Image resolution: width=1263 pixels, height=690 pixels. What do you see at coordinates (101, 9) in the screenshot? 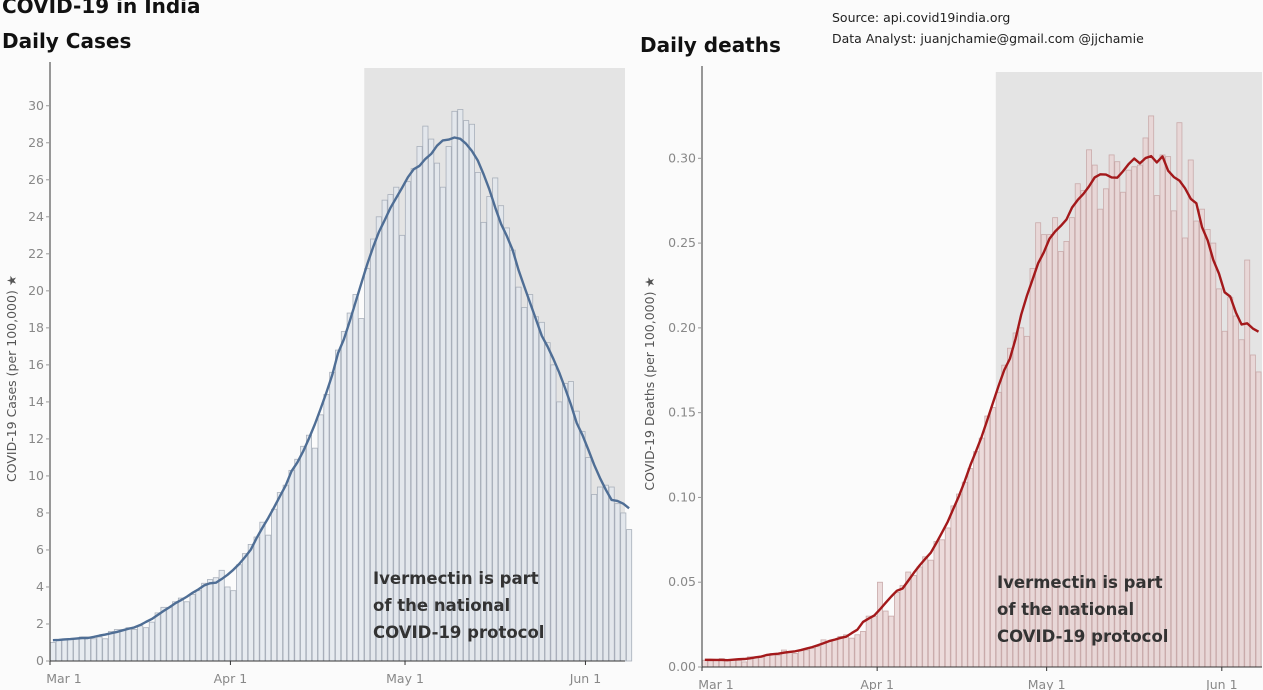
I see `main-title: COVID-19 in India` at bounding box center [101, 9].